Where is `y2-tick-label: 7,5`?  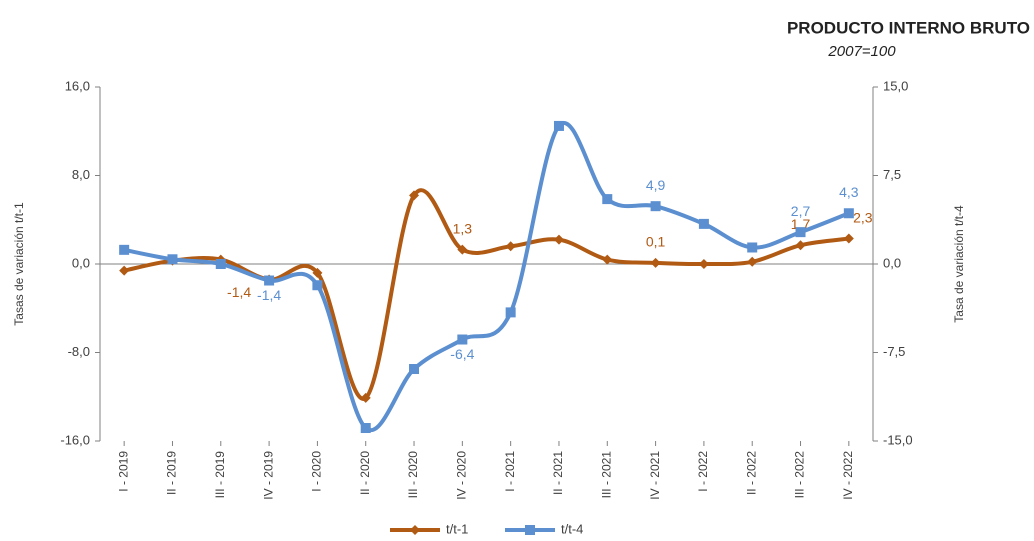 y2-tick-label: 7,5 is located at coordinates (892, 174).